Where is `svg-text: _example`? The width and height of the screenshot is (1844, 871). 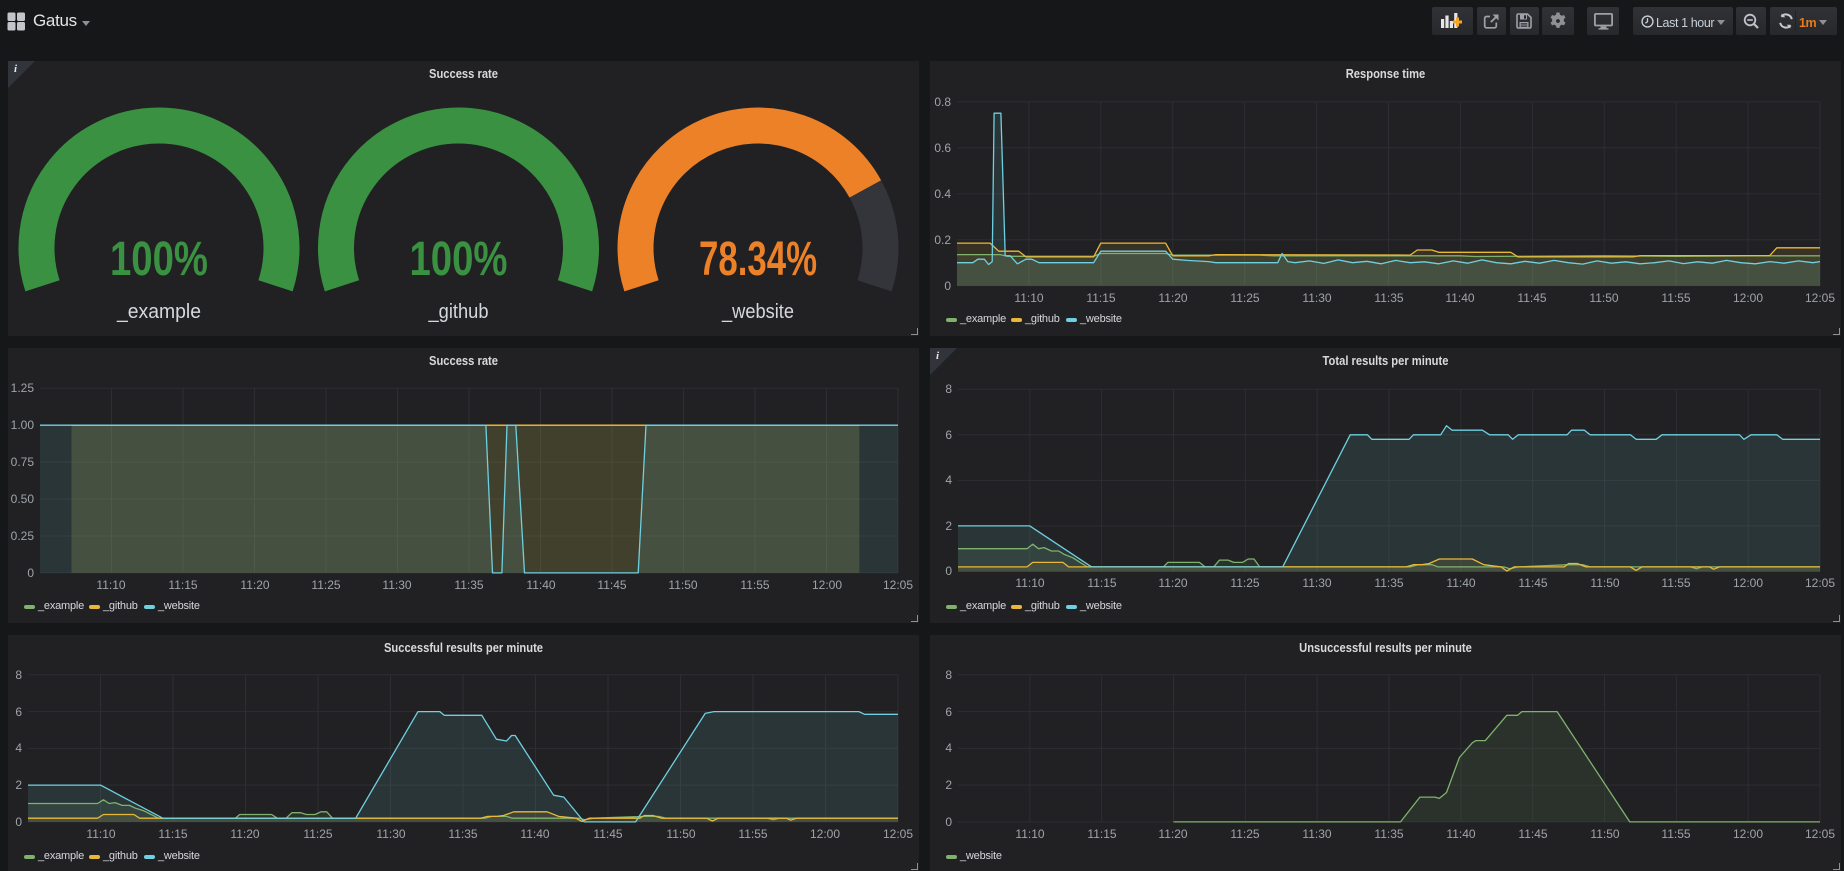
svg-text: _example is located at coordinates (158, 312).